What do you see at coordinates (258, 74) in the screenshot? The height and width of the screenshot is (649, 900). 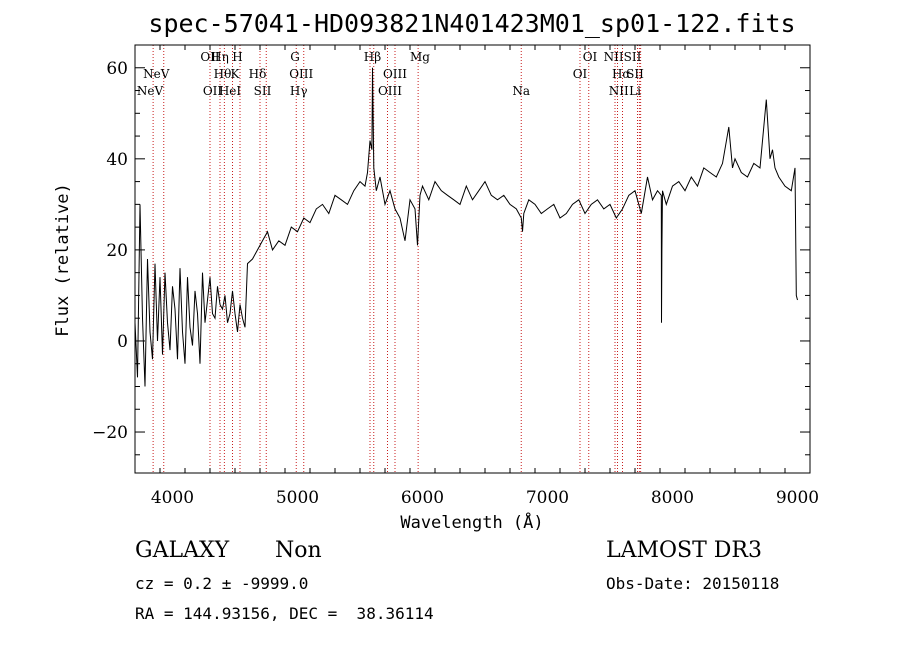 I see `line-label: Hδ` at bounding box center [258, 74].